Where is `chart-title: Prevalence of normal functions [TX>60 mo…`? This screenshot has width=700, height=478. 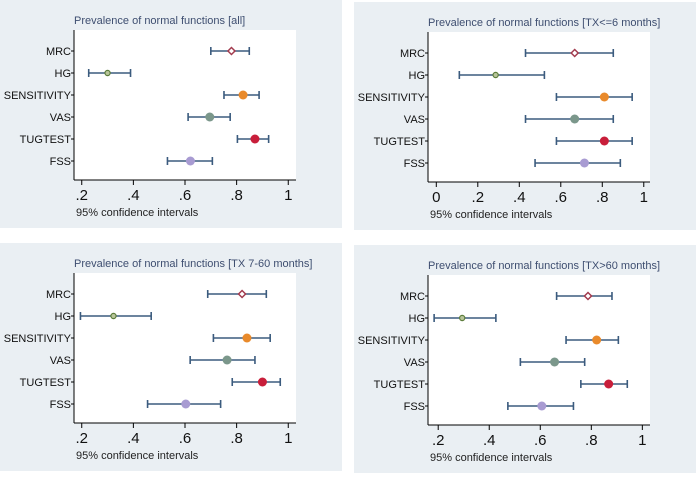
chart-title: Prevalence of normal functions [TX>60 mo… is located at coordinates (544, 266).